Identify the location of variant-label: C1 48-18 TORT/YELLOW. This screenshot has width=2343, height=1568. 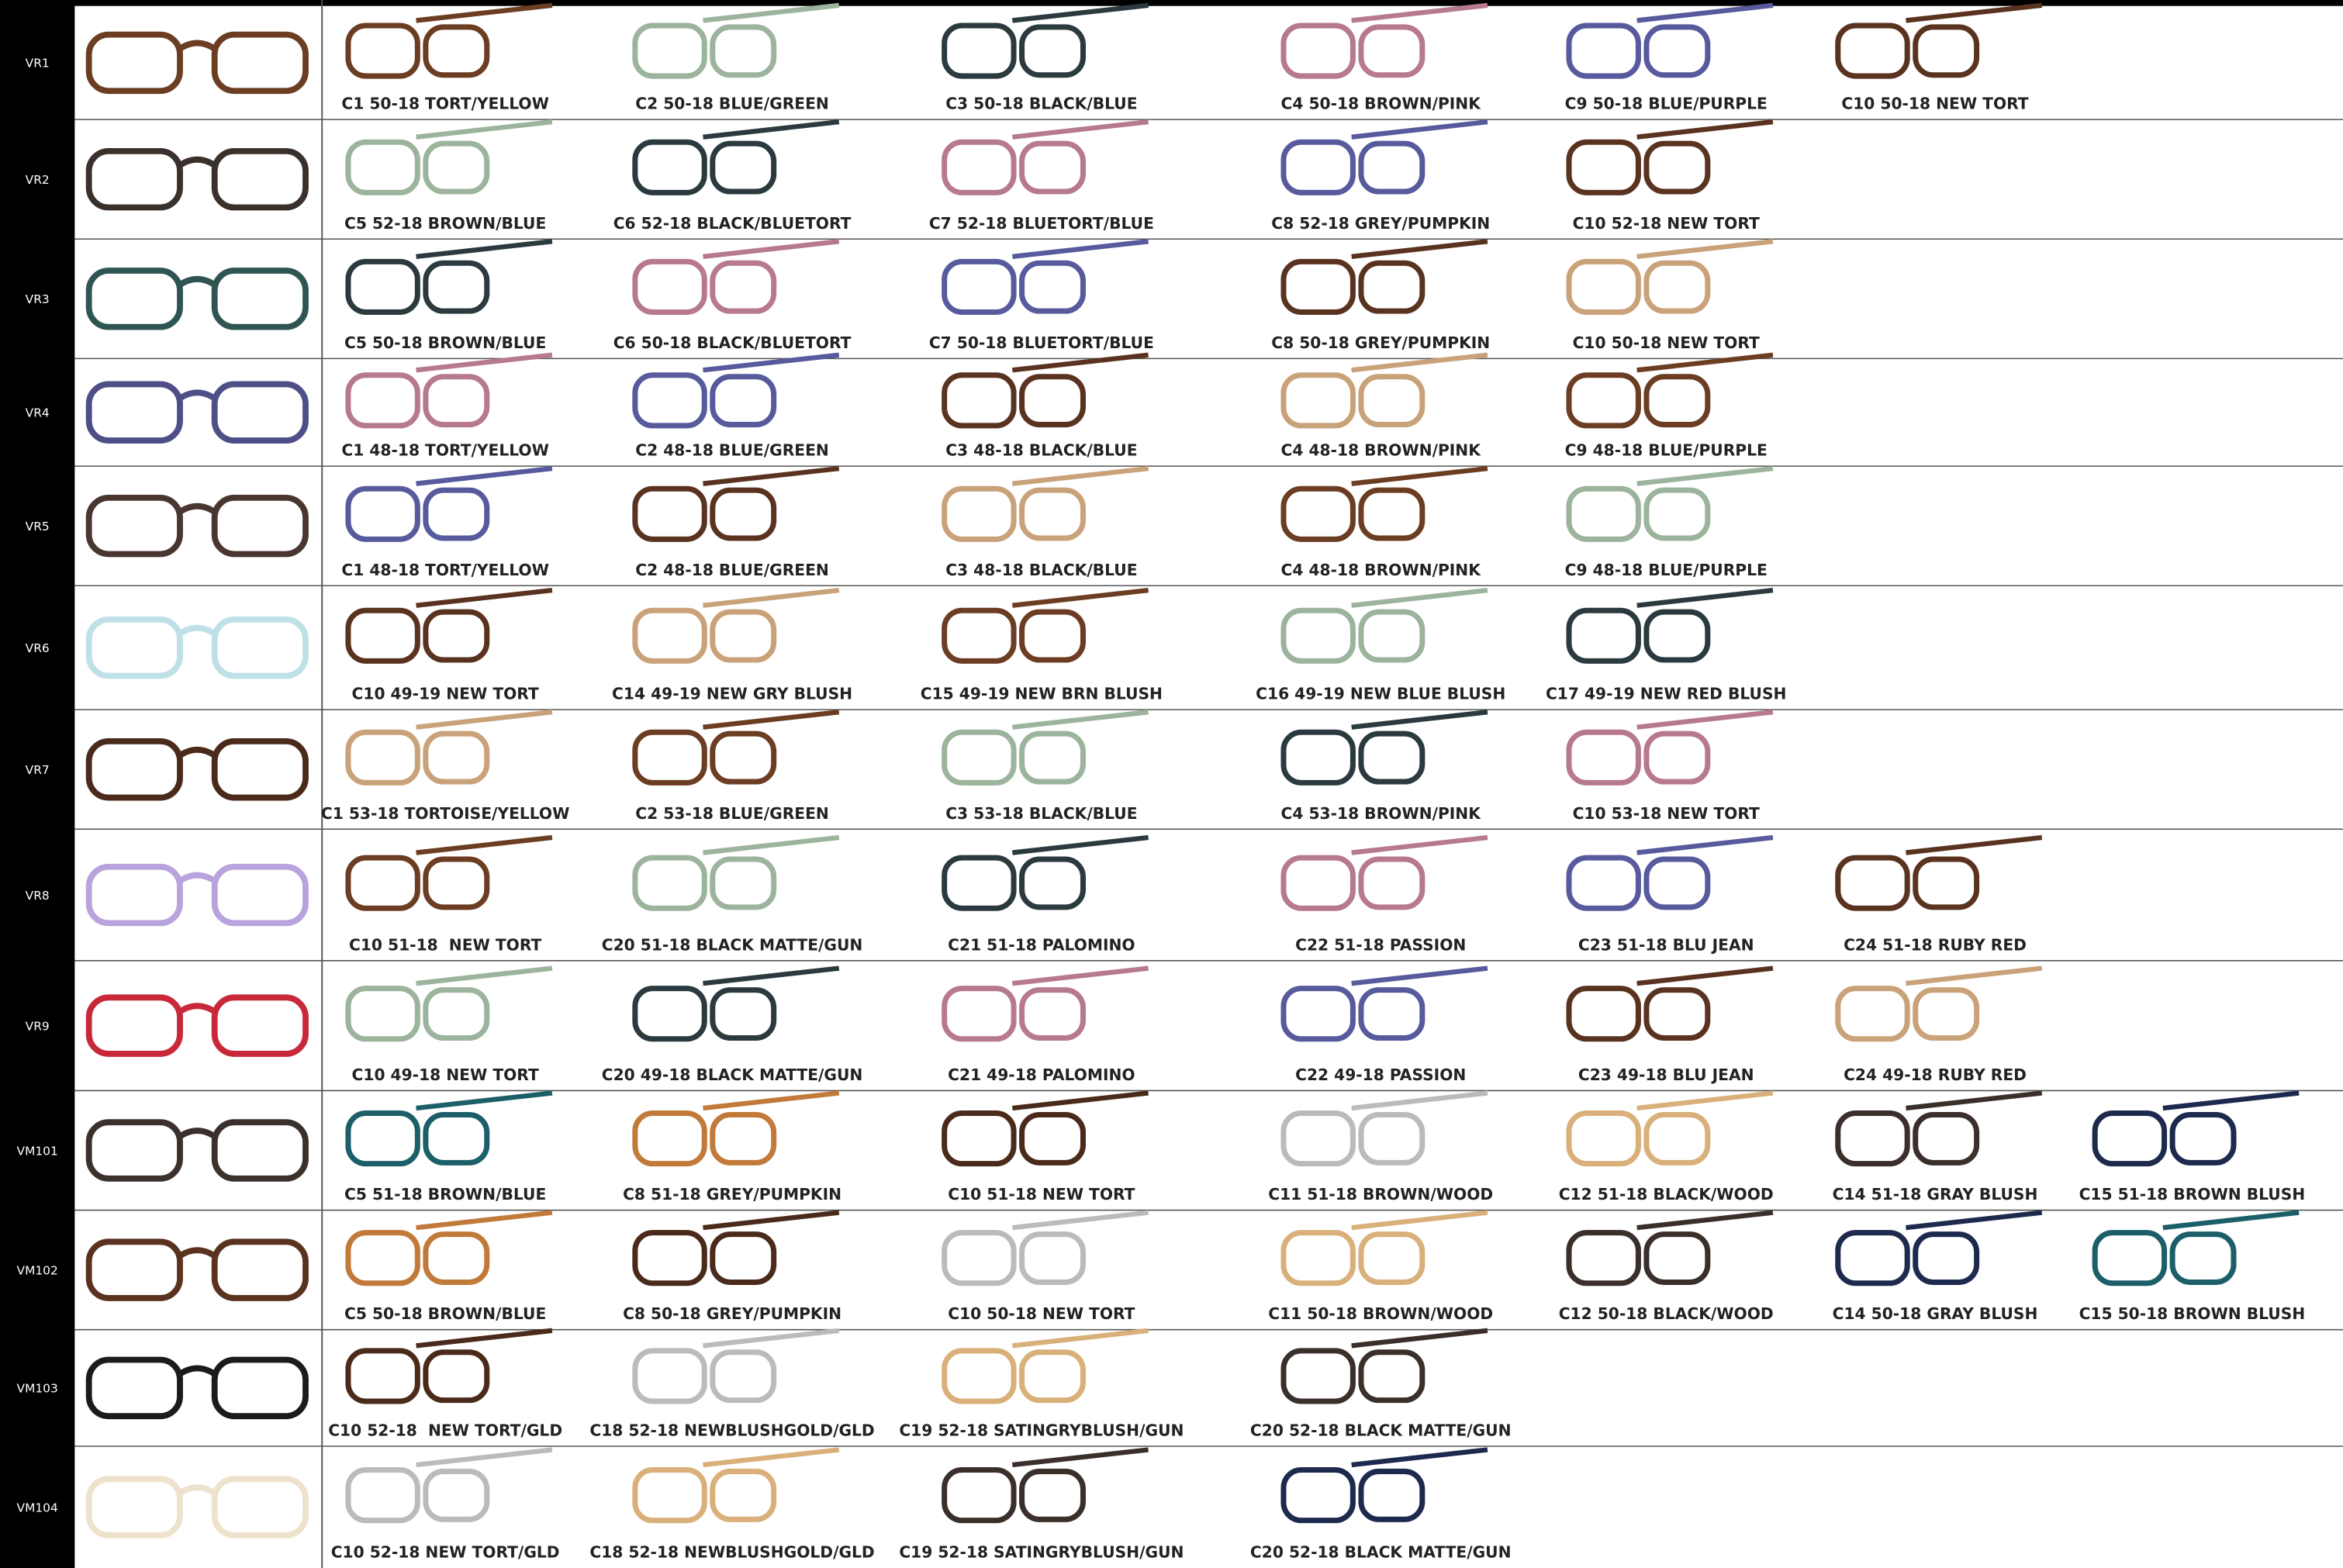
(444, 450).